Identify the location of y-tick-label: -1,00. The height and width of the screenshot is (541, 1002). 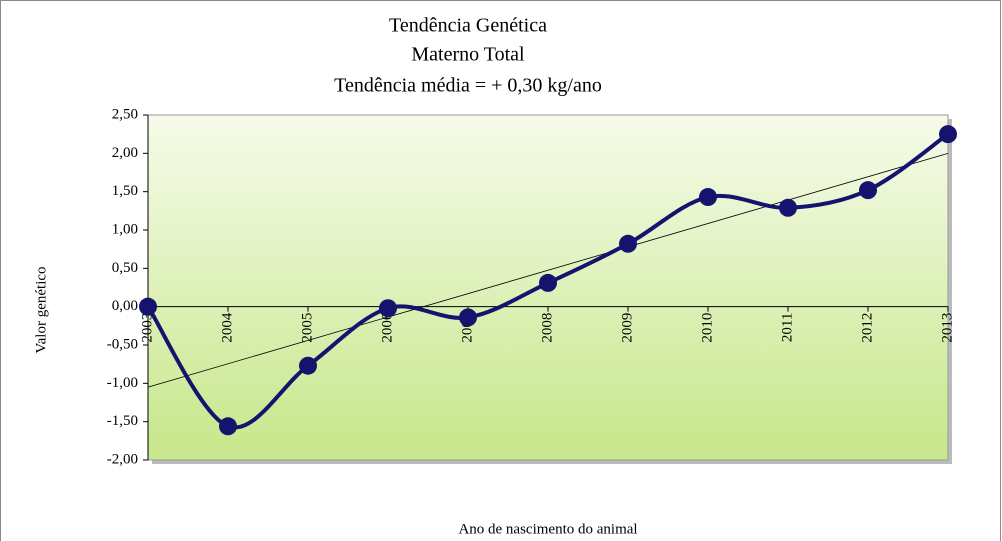
(122, 383).